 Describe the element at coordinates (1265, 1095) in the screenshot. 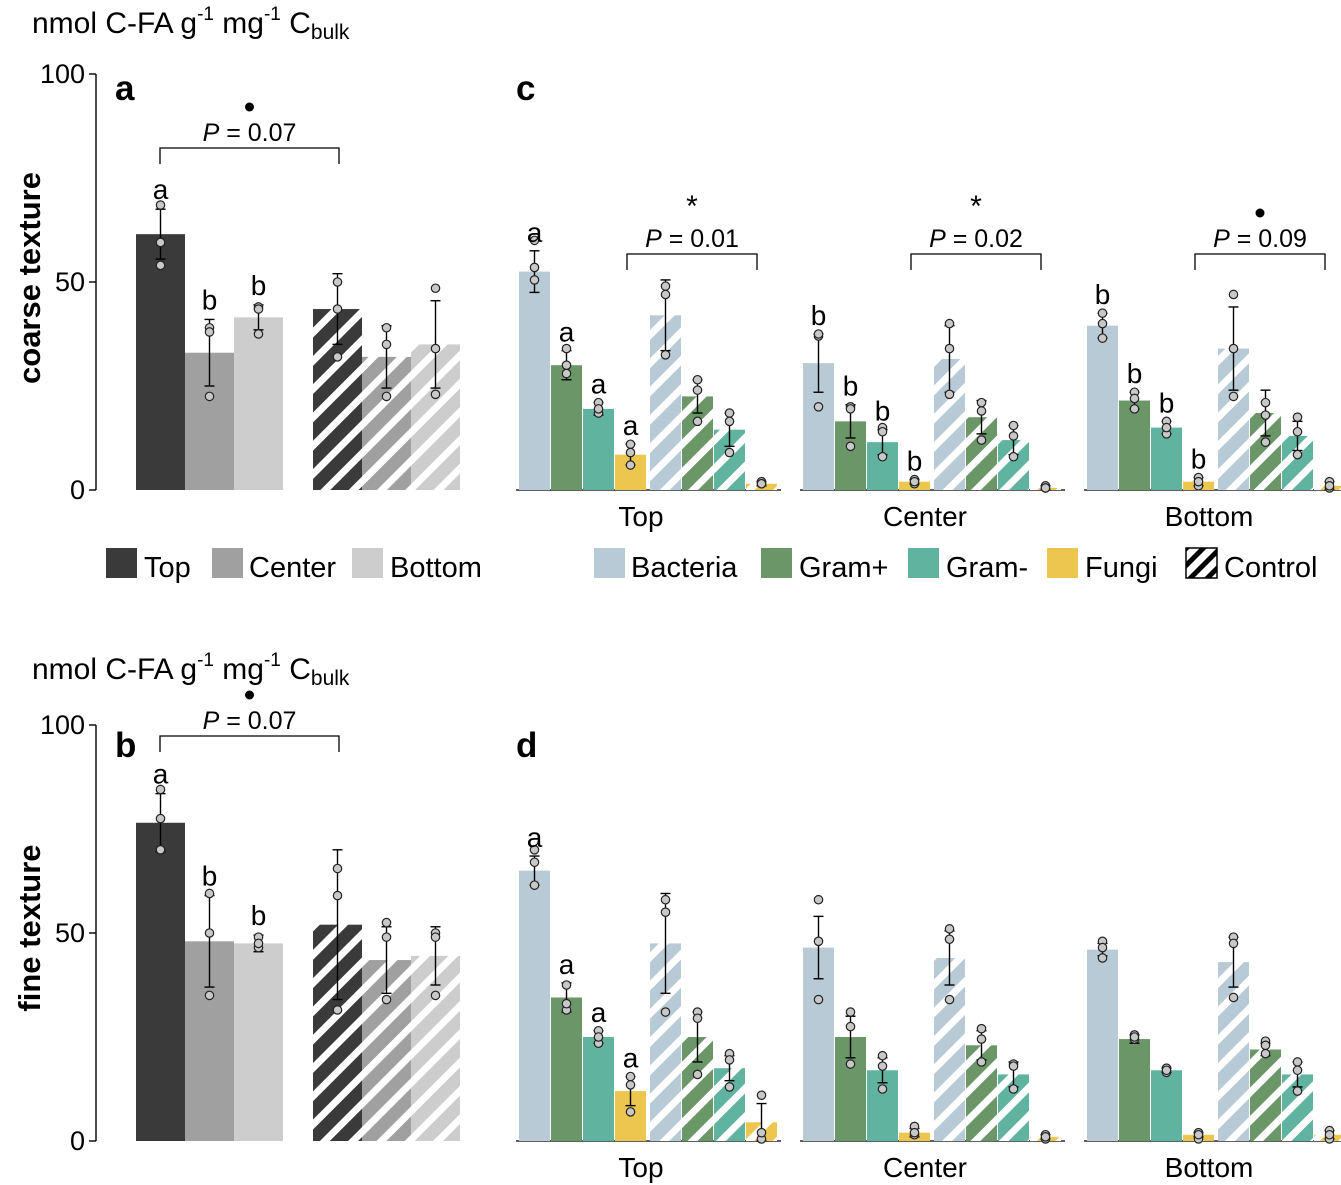

I see `bar-d-bottom-gramplus-control` at that location.